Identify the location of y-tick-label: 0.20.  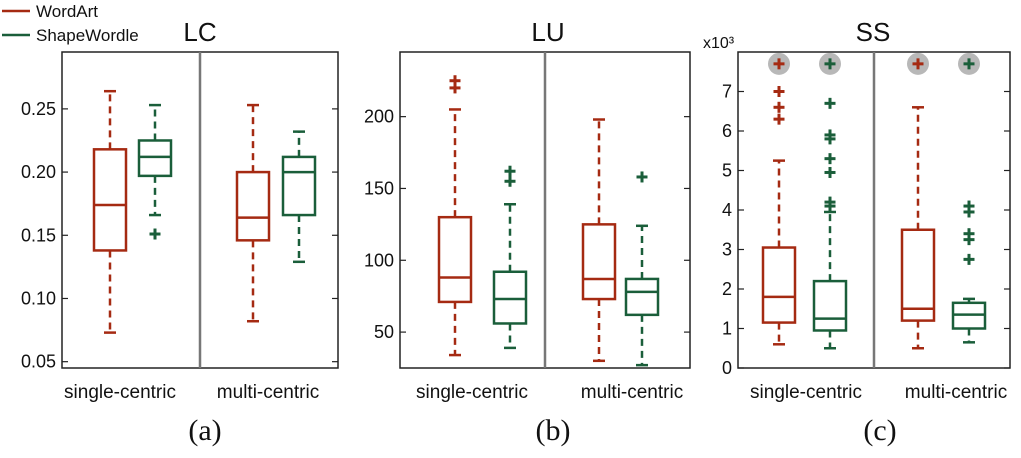
(38, 172).